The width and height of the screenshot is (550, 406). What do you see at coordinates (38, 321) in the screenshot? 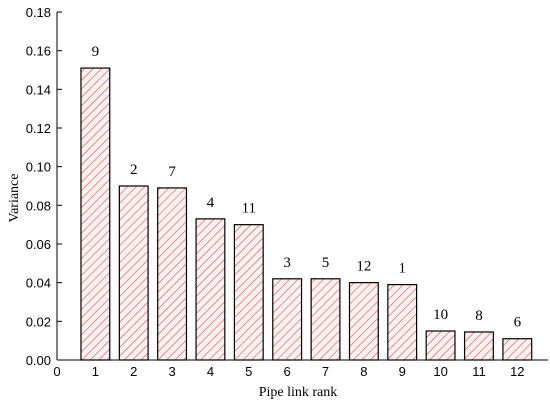
I see `y-tick-label: 0.02` at bounding box center [38, 321].